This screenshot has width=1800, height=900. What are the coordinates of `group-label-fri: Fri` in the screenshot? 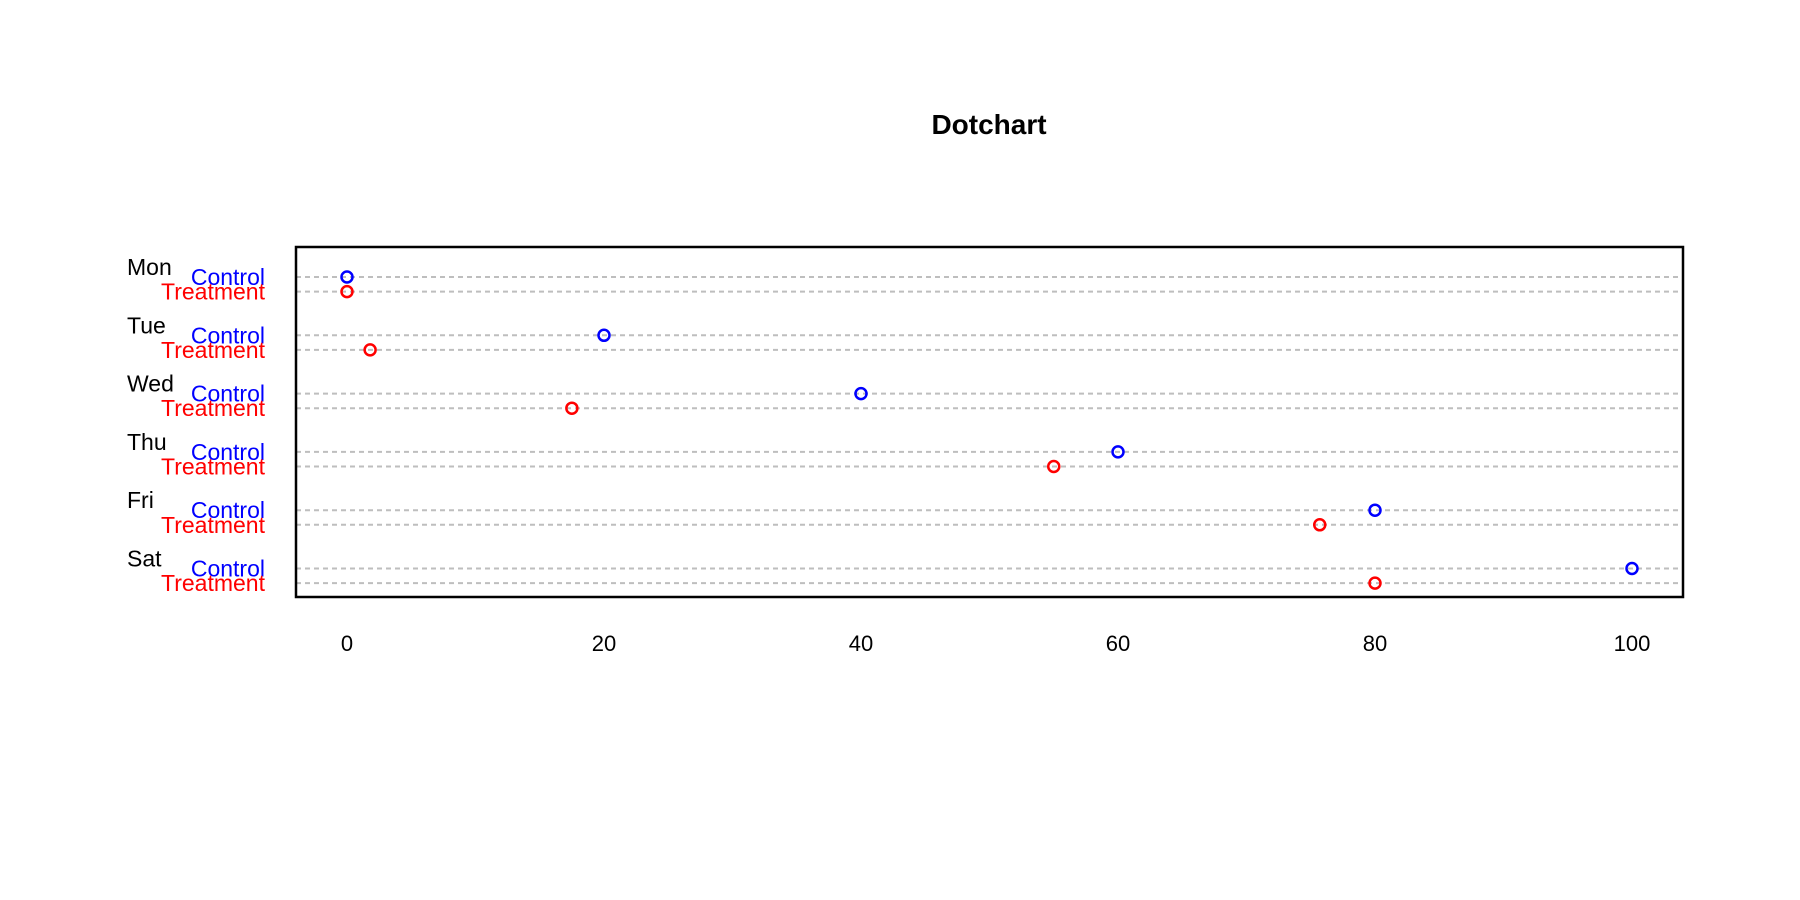 It's located at (140, 500).